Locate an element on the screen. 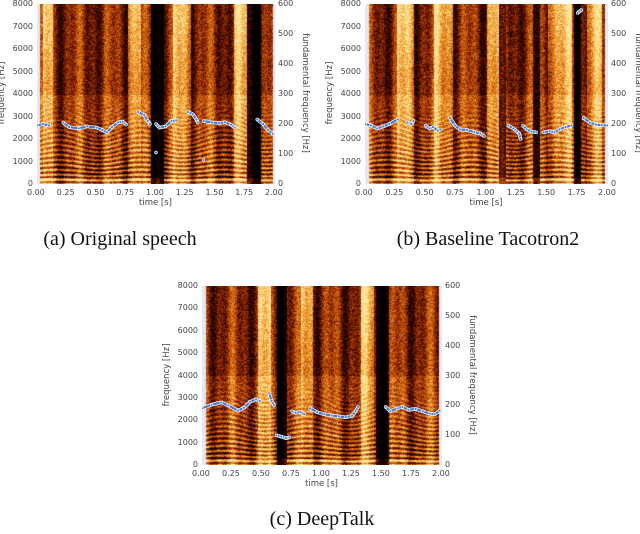  y-axis-label: frequency [Hz] is located at coordinates (167, 374).